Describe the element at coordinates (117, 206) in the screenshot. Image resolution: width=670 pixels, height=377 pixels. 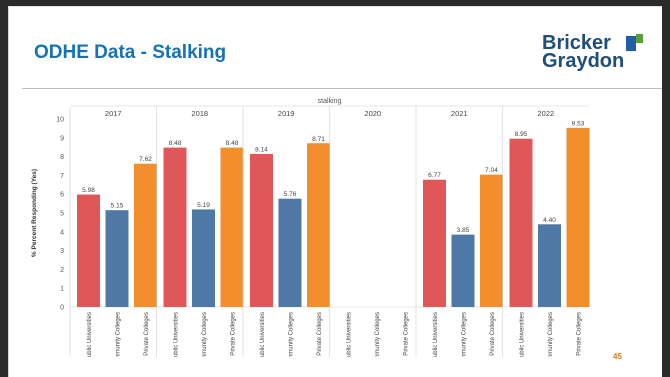
I see `bar-value-label: 5.15` at that location.